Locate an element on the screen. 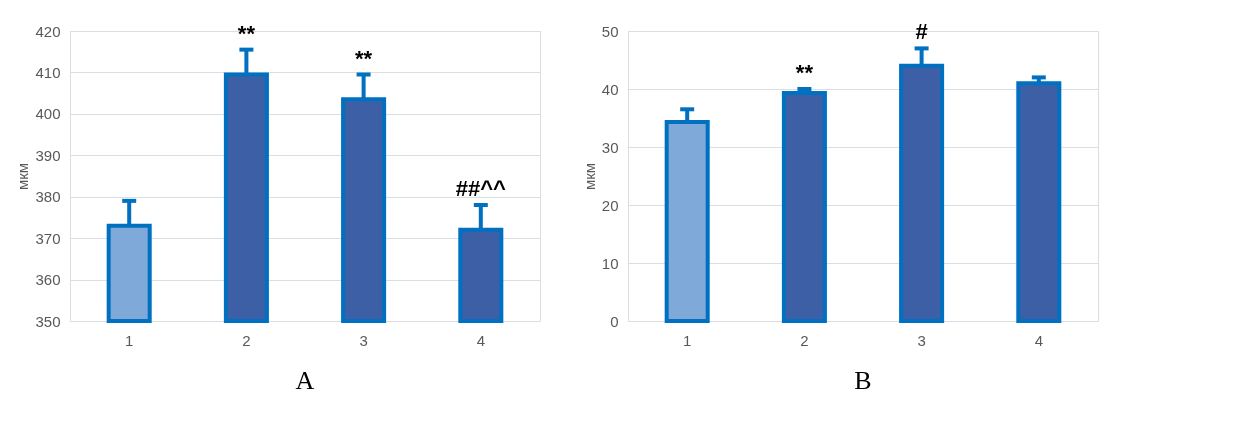  data-label: ##^^ is located at coordinates (481, 188).